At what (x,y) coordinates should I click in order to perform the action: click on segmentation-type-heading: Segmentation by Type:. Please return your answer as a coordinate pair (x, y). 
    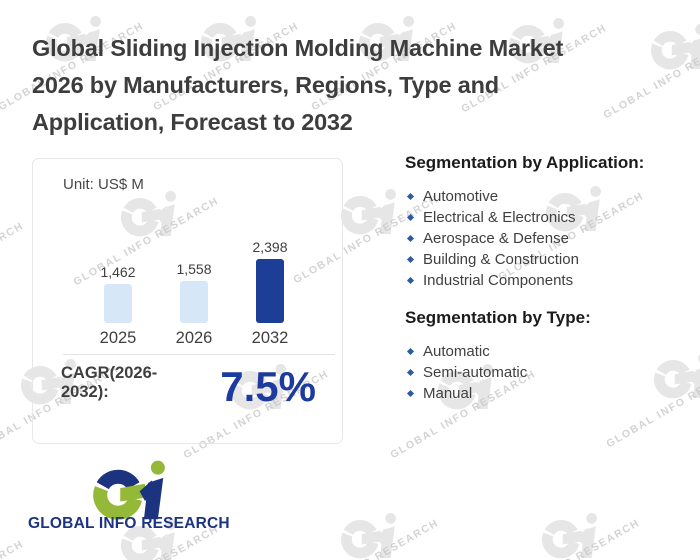
    Looking at the image, I should click on (498, 317).